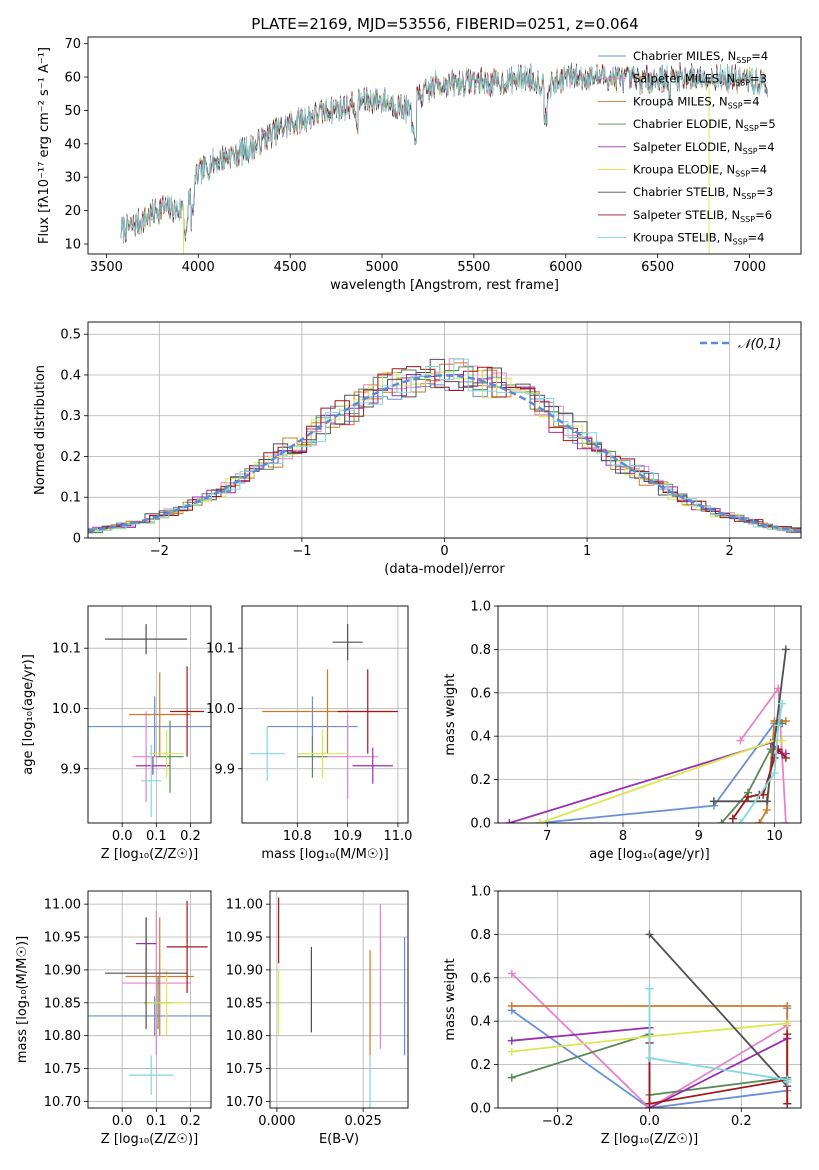  Describe the element at coordinates (623, 836) in the screenshot. I see `x-tick-label: 8` at that location.